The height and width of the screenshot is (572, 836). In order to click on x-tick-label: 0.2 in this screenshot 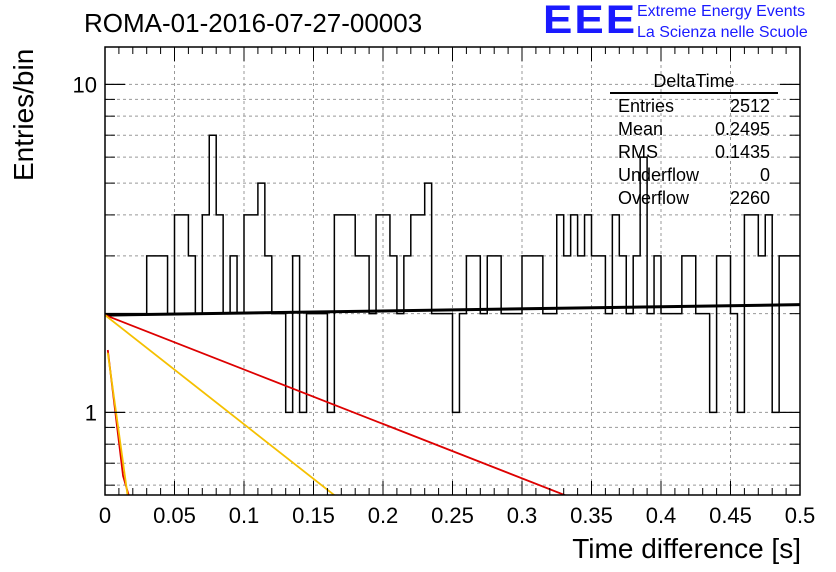, I will do `click(383, 515)`.